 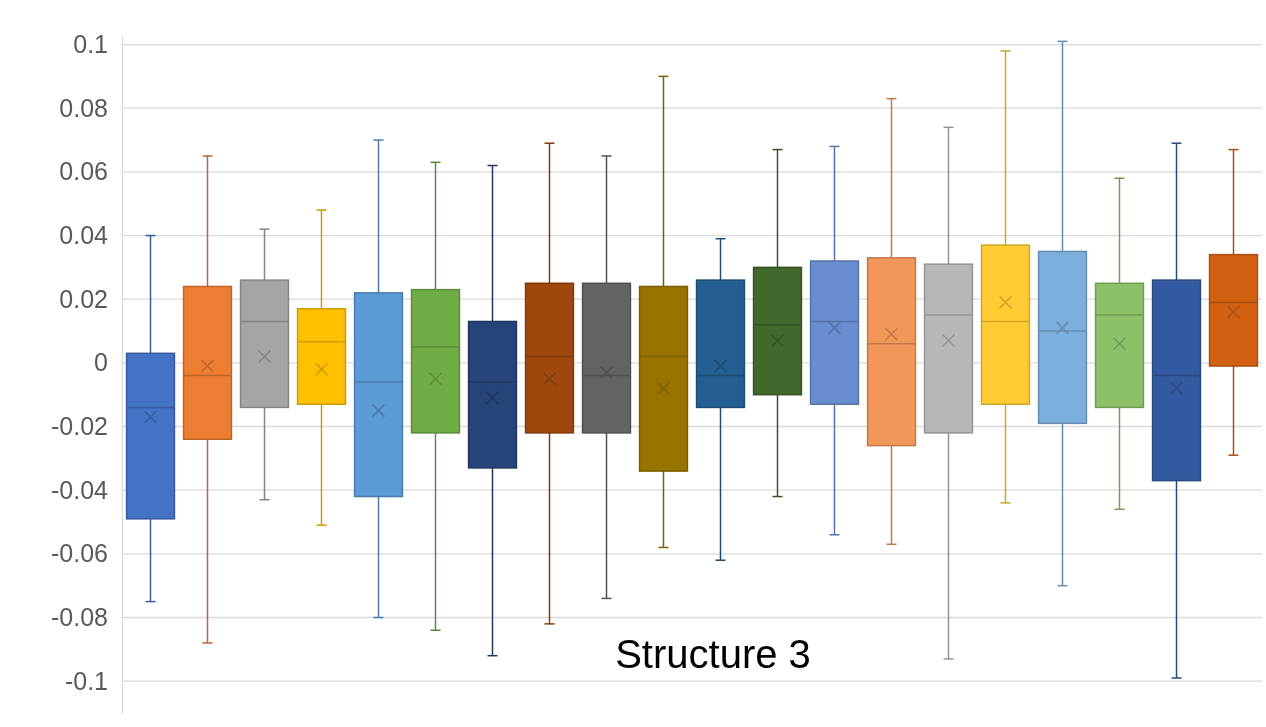 What do you see at coordinates (84, 235) in the screenshot?
I see `y-tick-label: 0.04` at bounding box center [84, 235].